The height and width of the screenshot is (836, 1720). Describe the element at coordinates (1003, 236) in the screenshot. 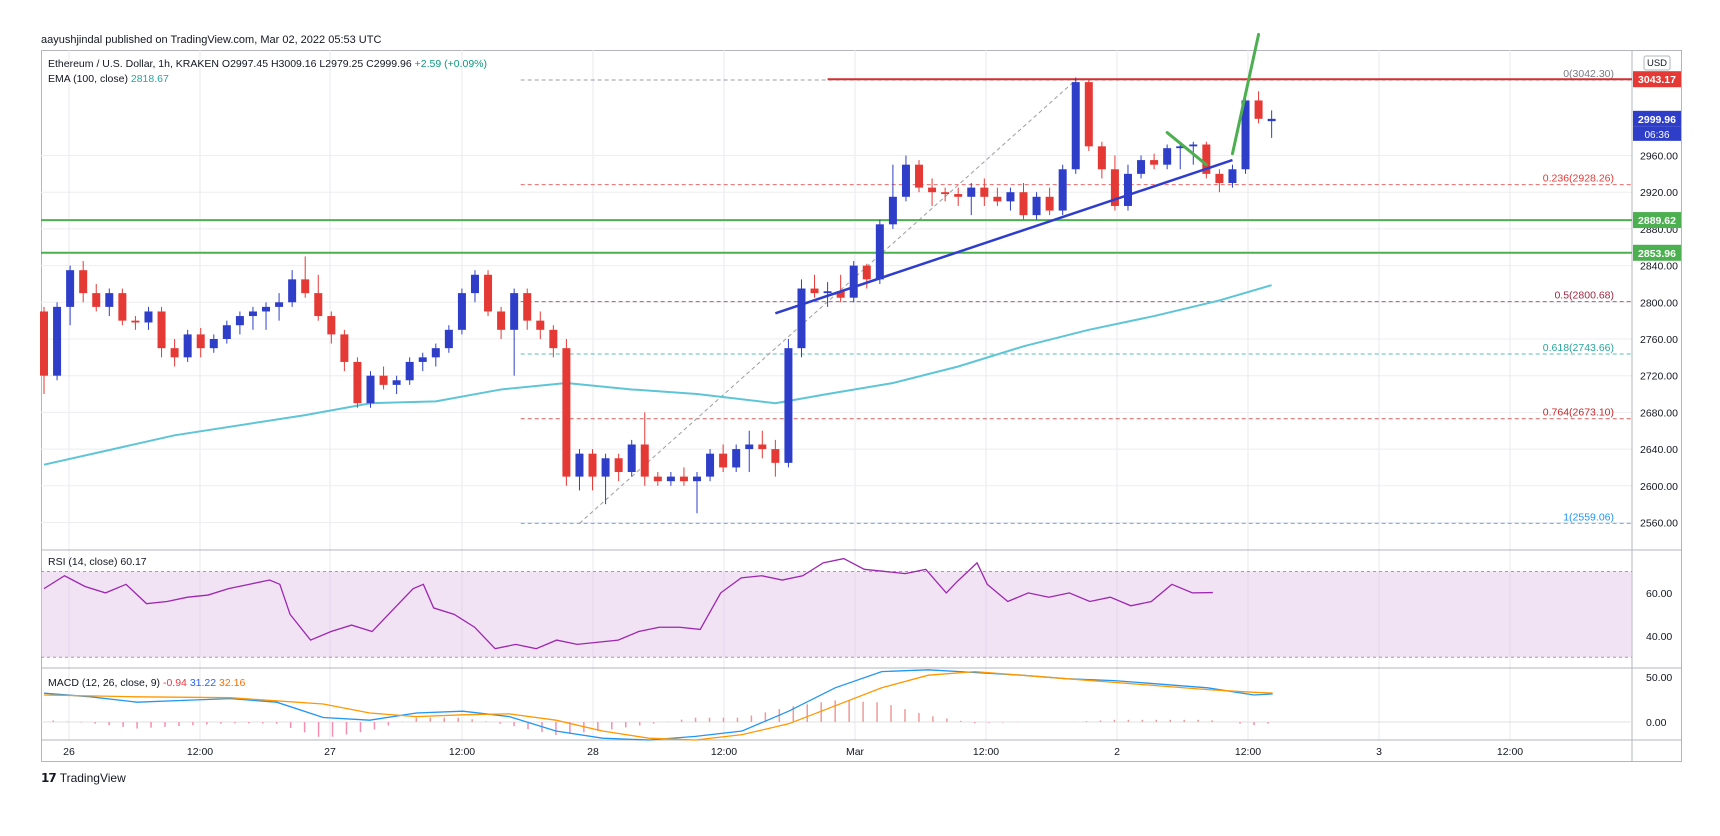

I see `trendline` at that location.